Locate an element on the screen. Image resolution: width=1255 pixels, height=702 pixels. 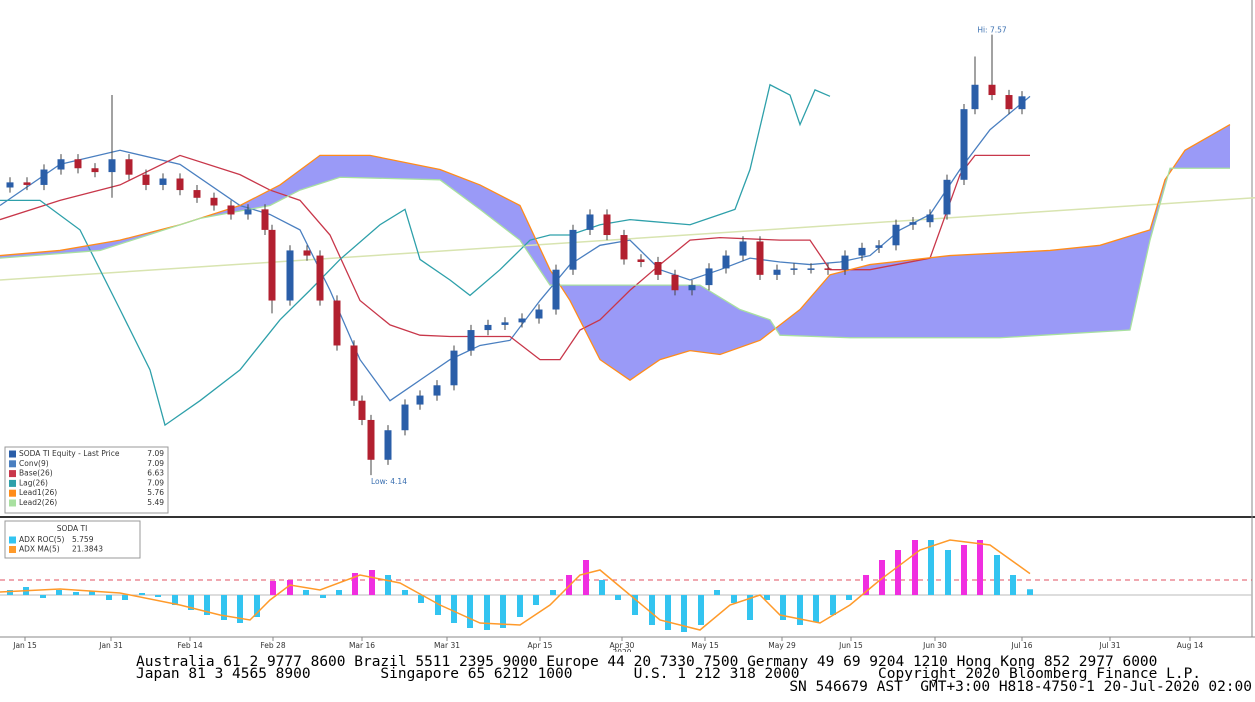
x-tick-label: Jun 30 is located at coordinates (934, 645).